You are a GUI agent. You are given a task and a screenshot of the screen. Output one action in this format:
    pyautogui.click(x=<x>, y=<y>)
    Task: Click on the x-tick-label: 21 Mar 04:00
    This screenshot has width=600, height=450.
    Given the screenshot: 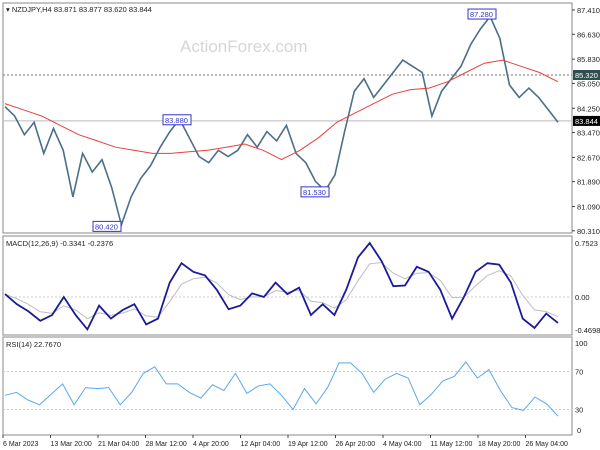 What is the action you would take?
    pyautogui.click(x=118, y=444)
    